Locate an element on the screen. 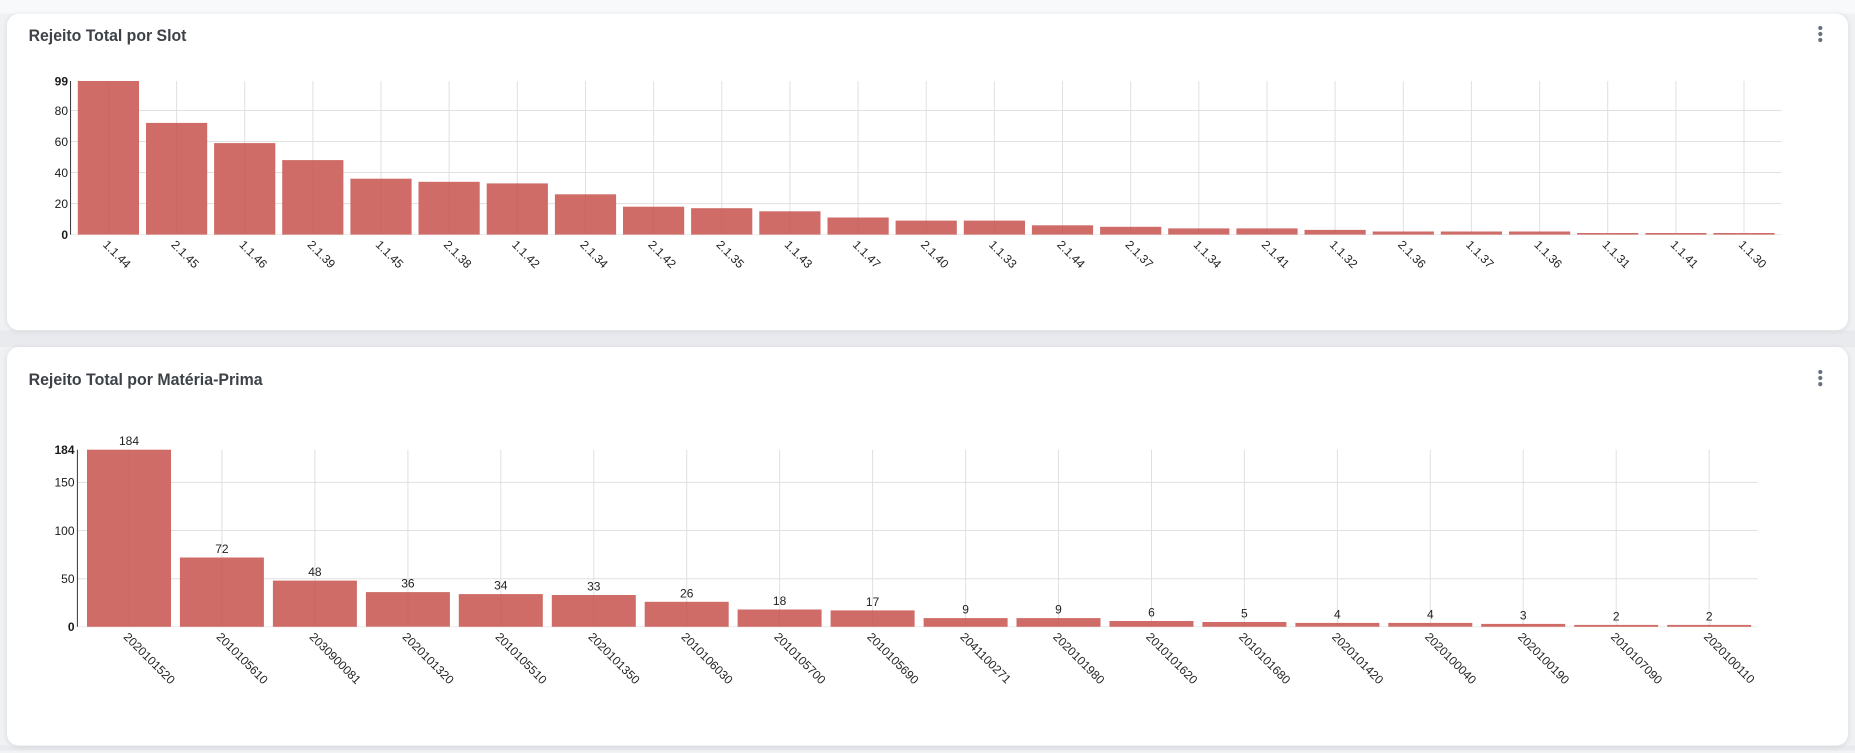 This screenshot has height=753, width=1855. svg-text: 40 is located at coordinates (62, 173).